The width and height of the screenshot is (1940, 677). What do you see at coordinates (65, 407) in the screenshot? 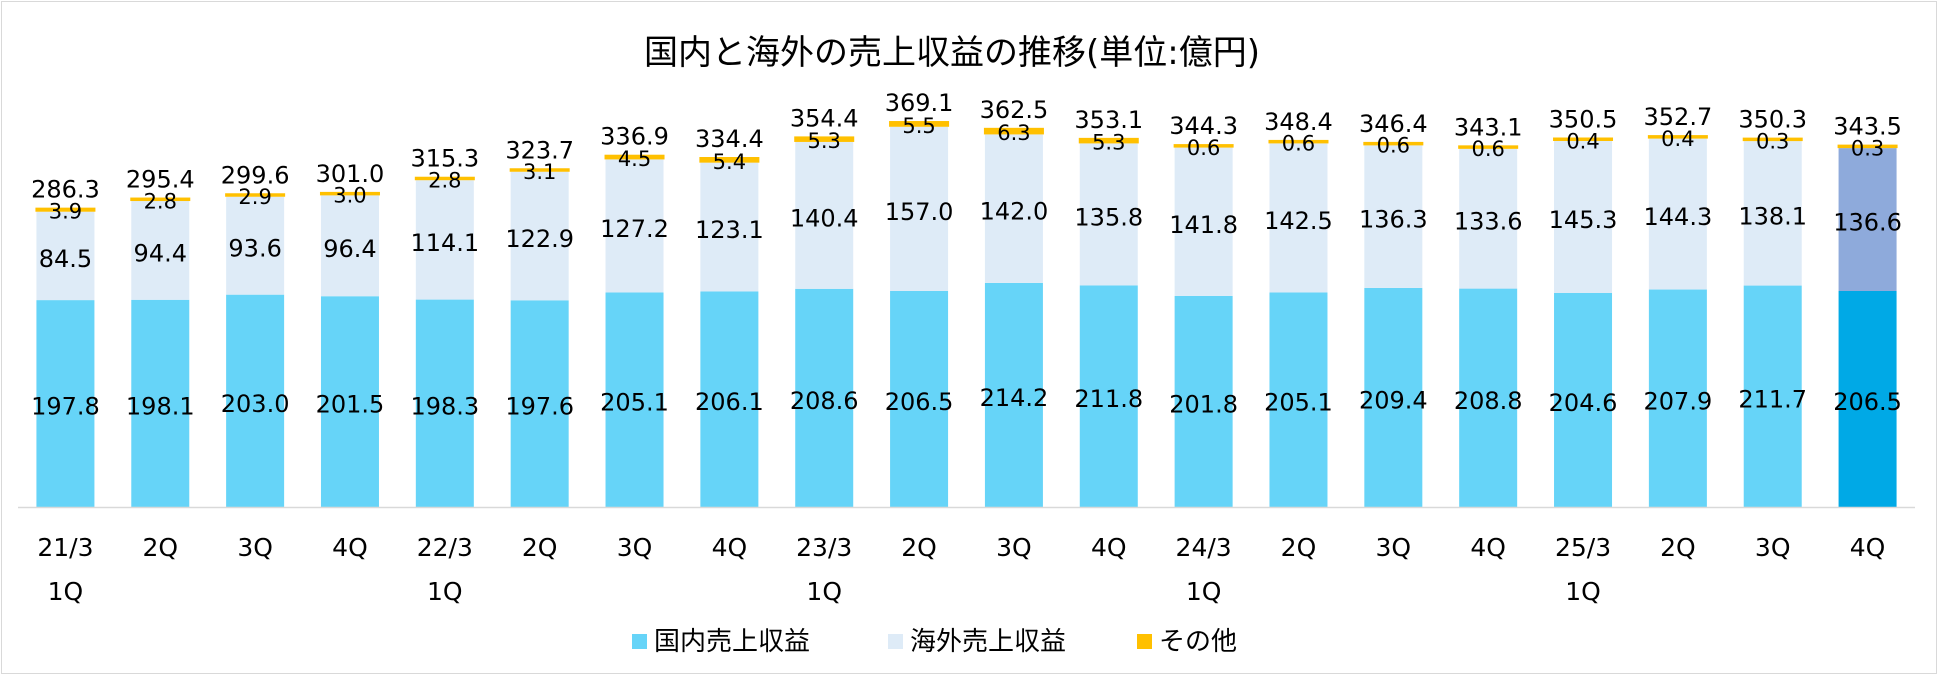
I see `label-domestic: 197.8` at bounding box center [65, 407].